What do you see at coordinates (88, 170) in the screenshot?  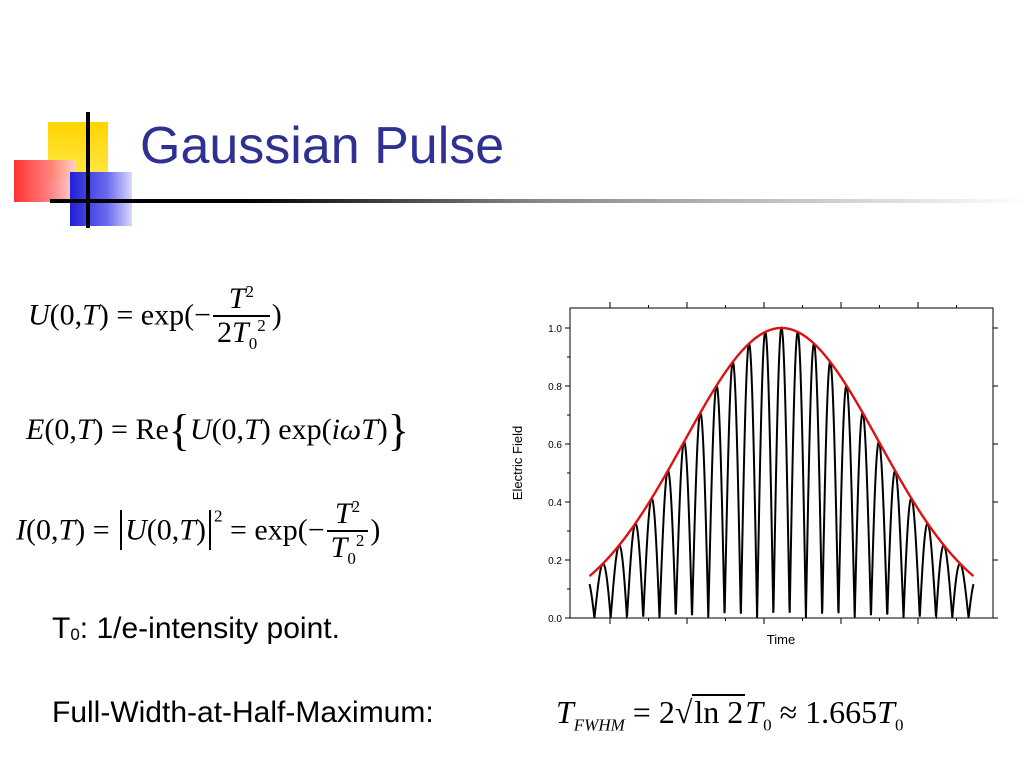 I see `decor-vertical-line` at bounding box center [88, 170].